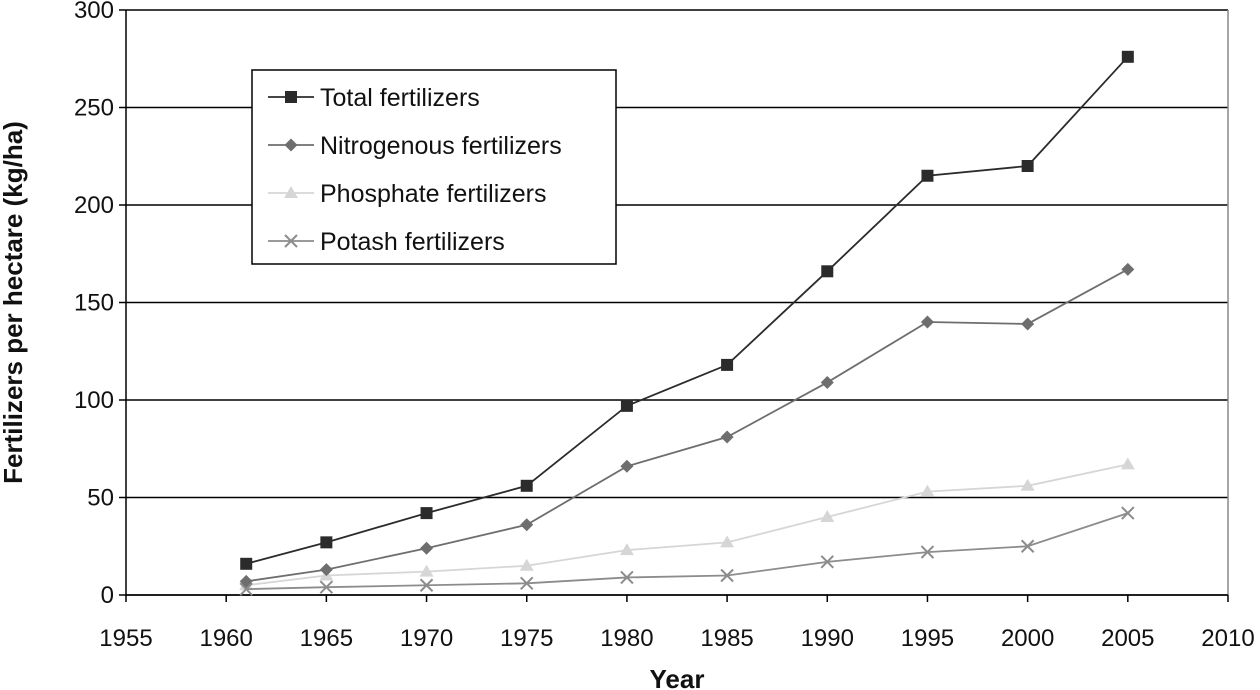 The height and width of the screenshot is (690, 1260). What do you see at coordinates (412, 242) in the screenshot?
I see `legend-label: Potash fertilizers` at bounding box center [412, 242].